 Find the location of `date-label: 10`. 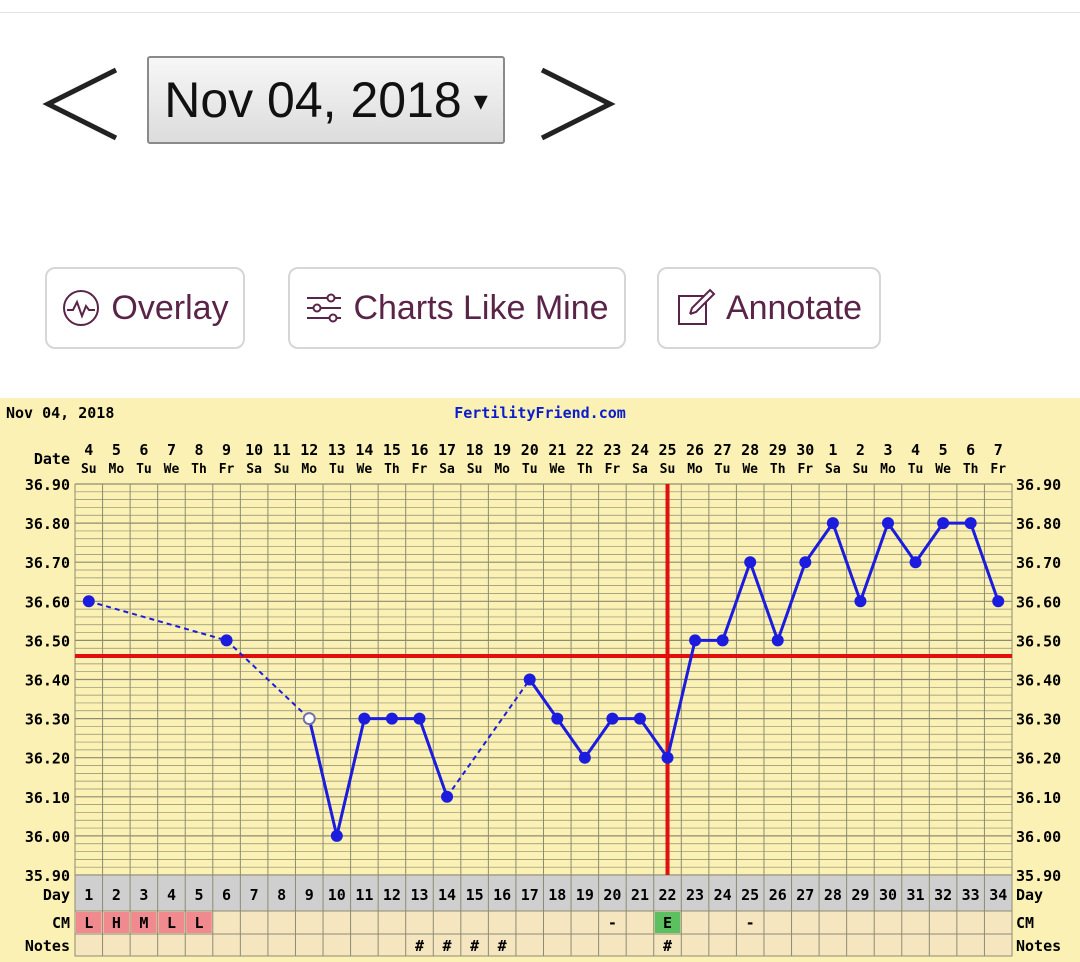

date-label: 10 is located at coordinates (254, 450).